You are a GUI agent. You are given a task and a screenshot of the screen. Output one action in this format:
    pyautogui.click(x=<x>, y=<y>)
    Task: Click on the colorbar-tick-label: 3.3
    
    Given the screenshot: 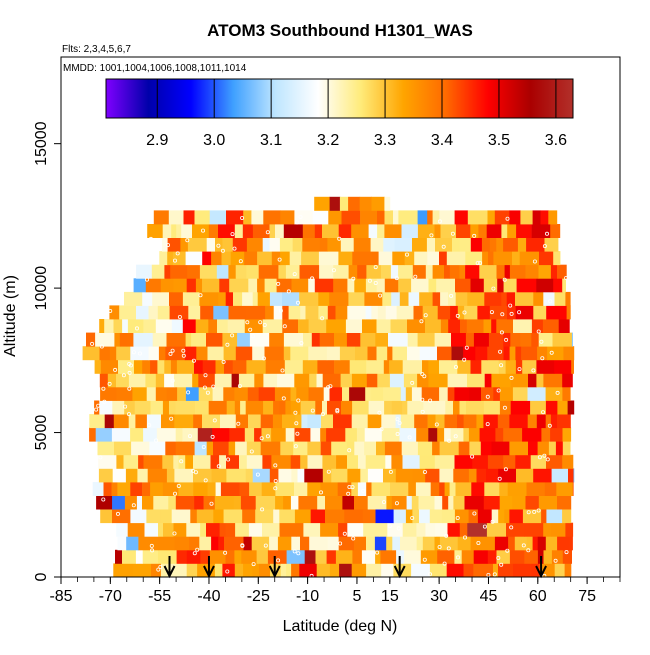 What is the action you would take?
    pyautogui.click(x=385, y=140)
    